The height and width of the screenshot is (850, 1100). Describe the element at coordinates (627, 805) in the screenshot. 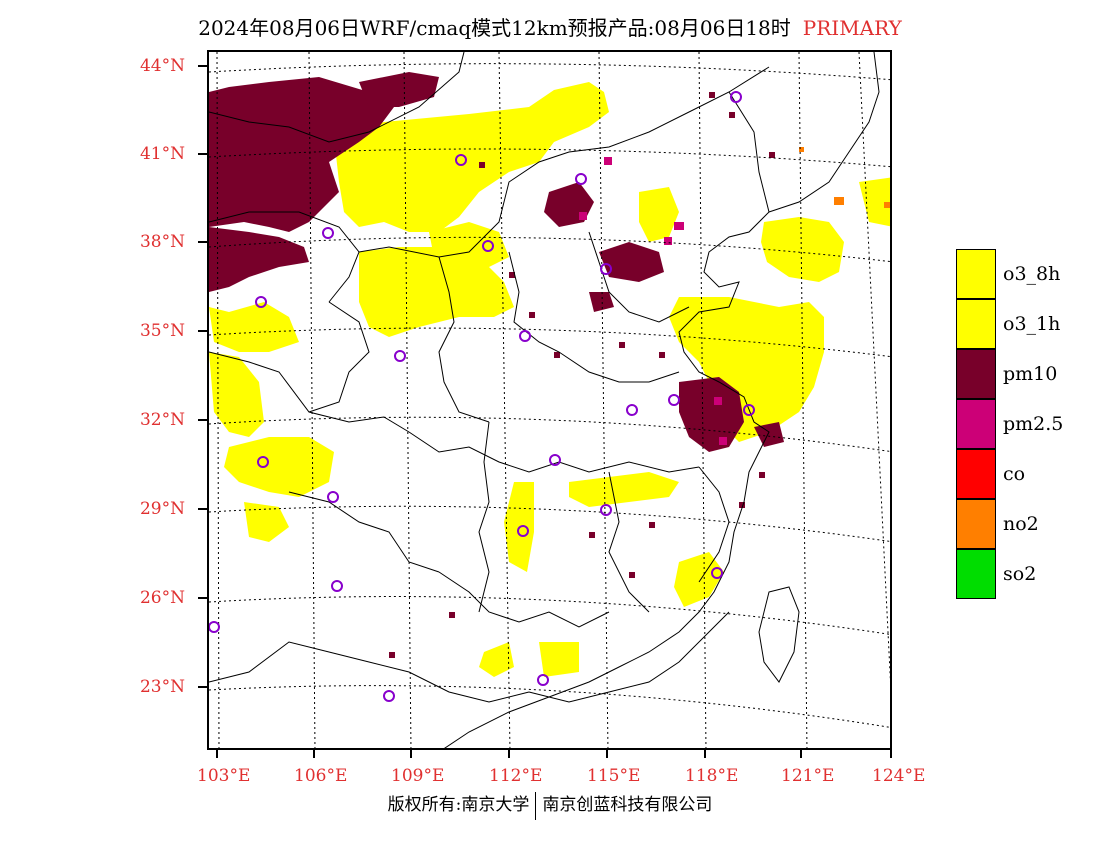

I see `footer-company: 南京创蓝科技有限公司` at that location.